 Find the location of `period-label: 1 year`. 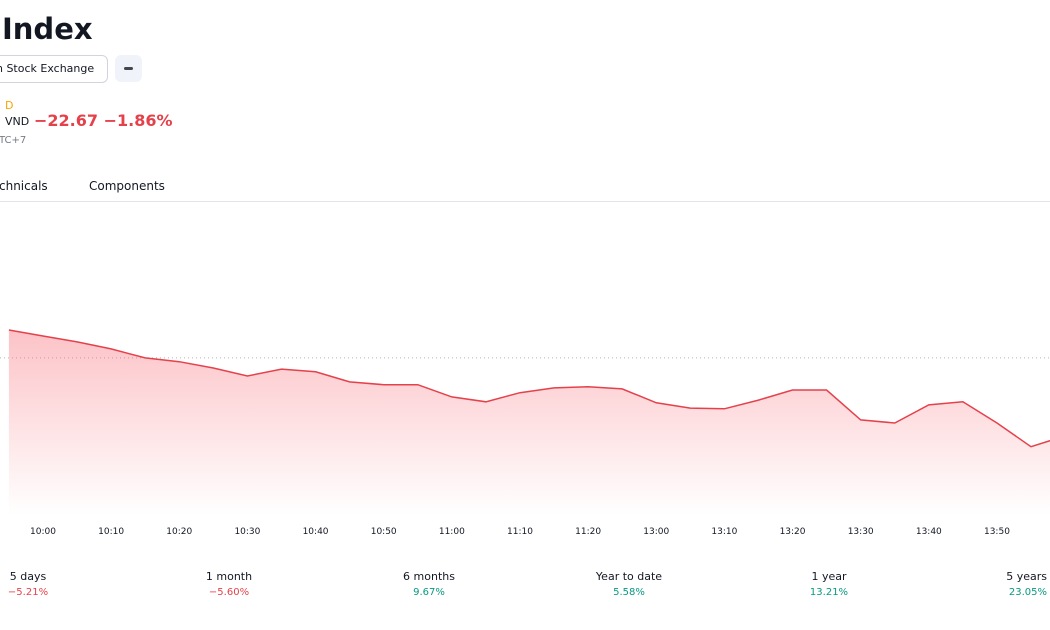

period-label: 1 year is located at coordinates (829, 576).